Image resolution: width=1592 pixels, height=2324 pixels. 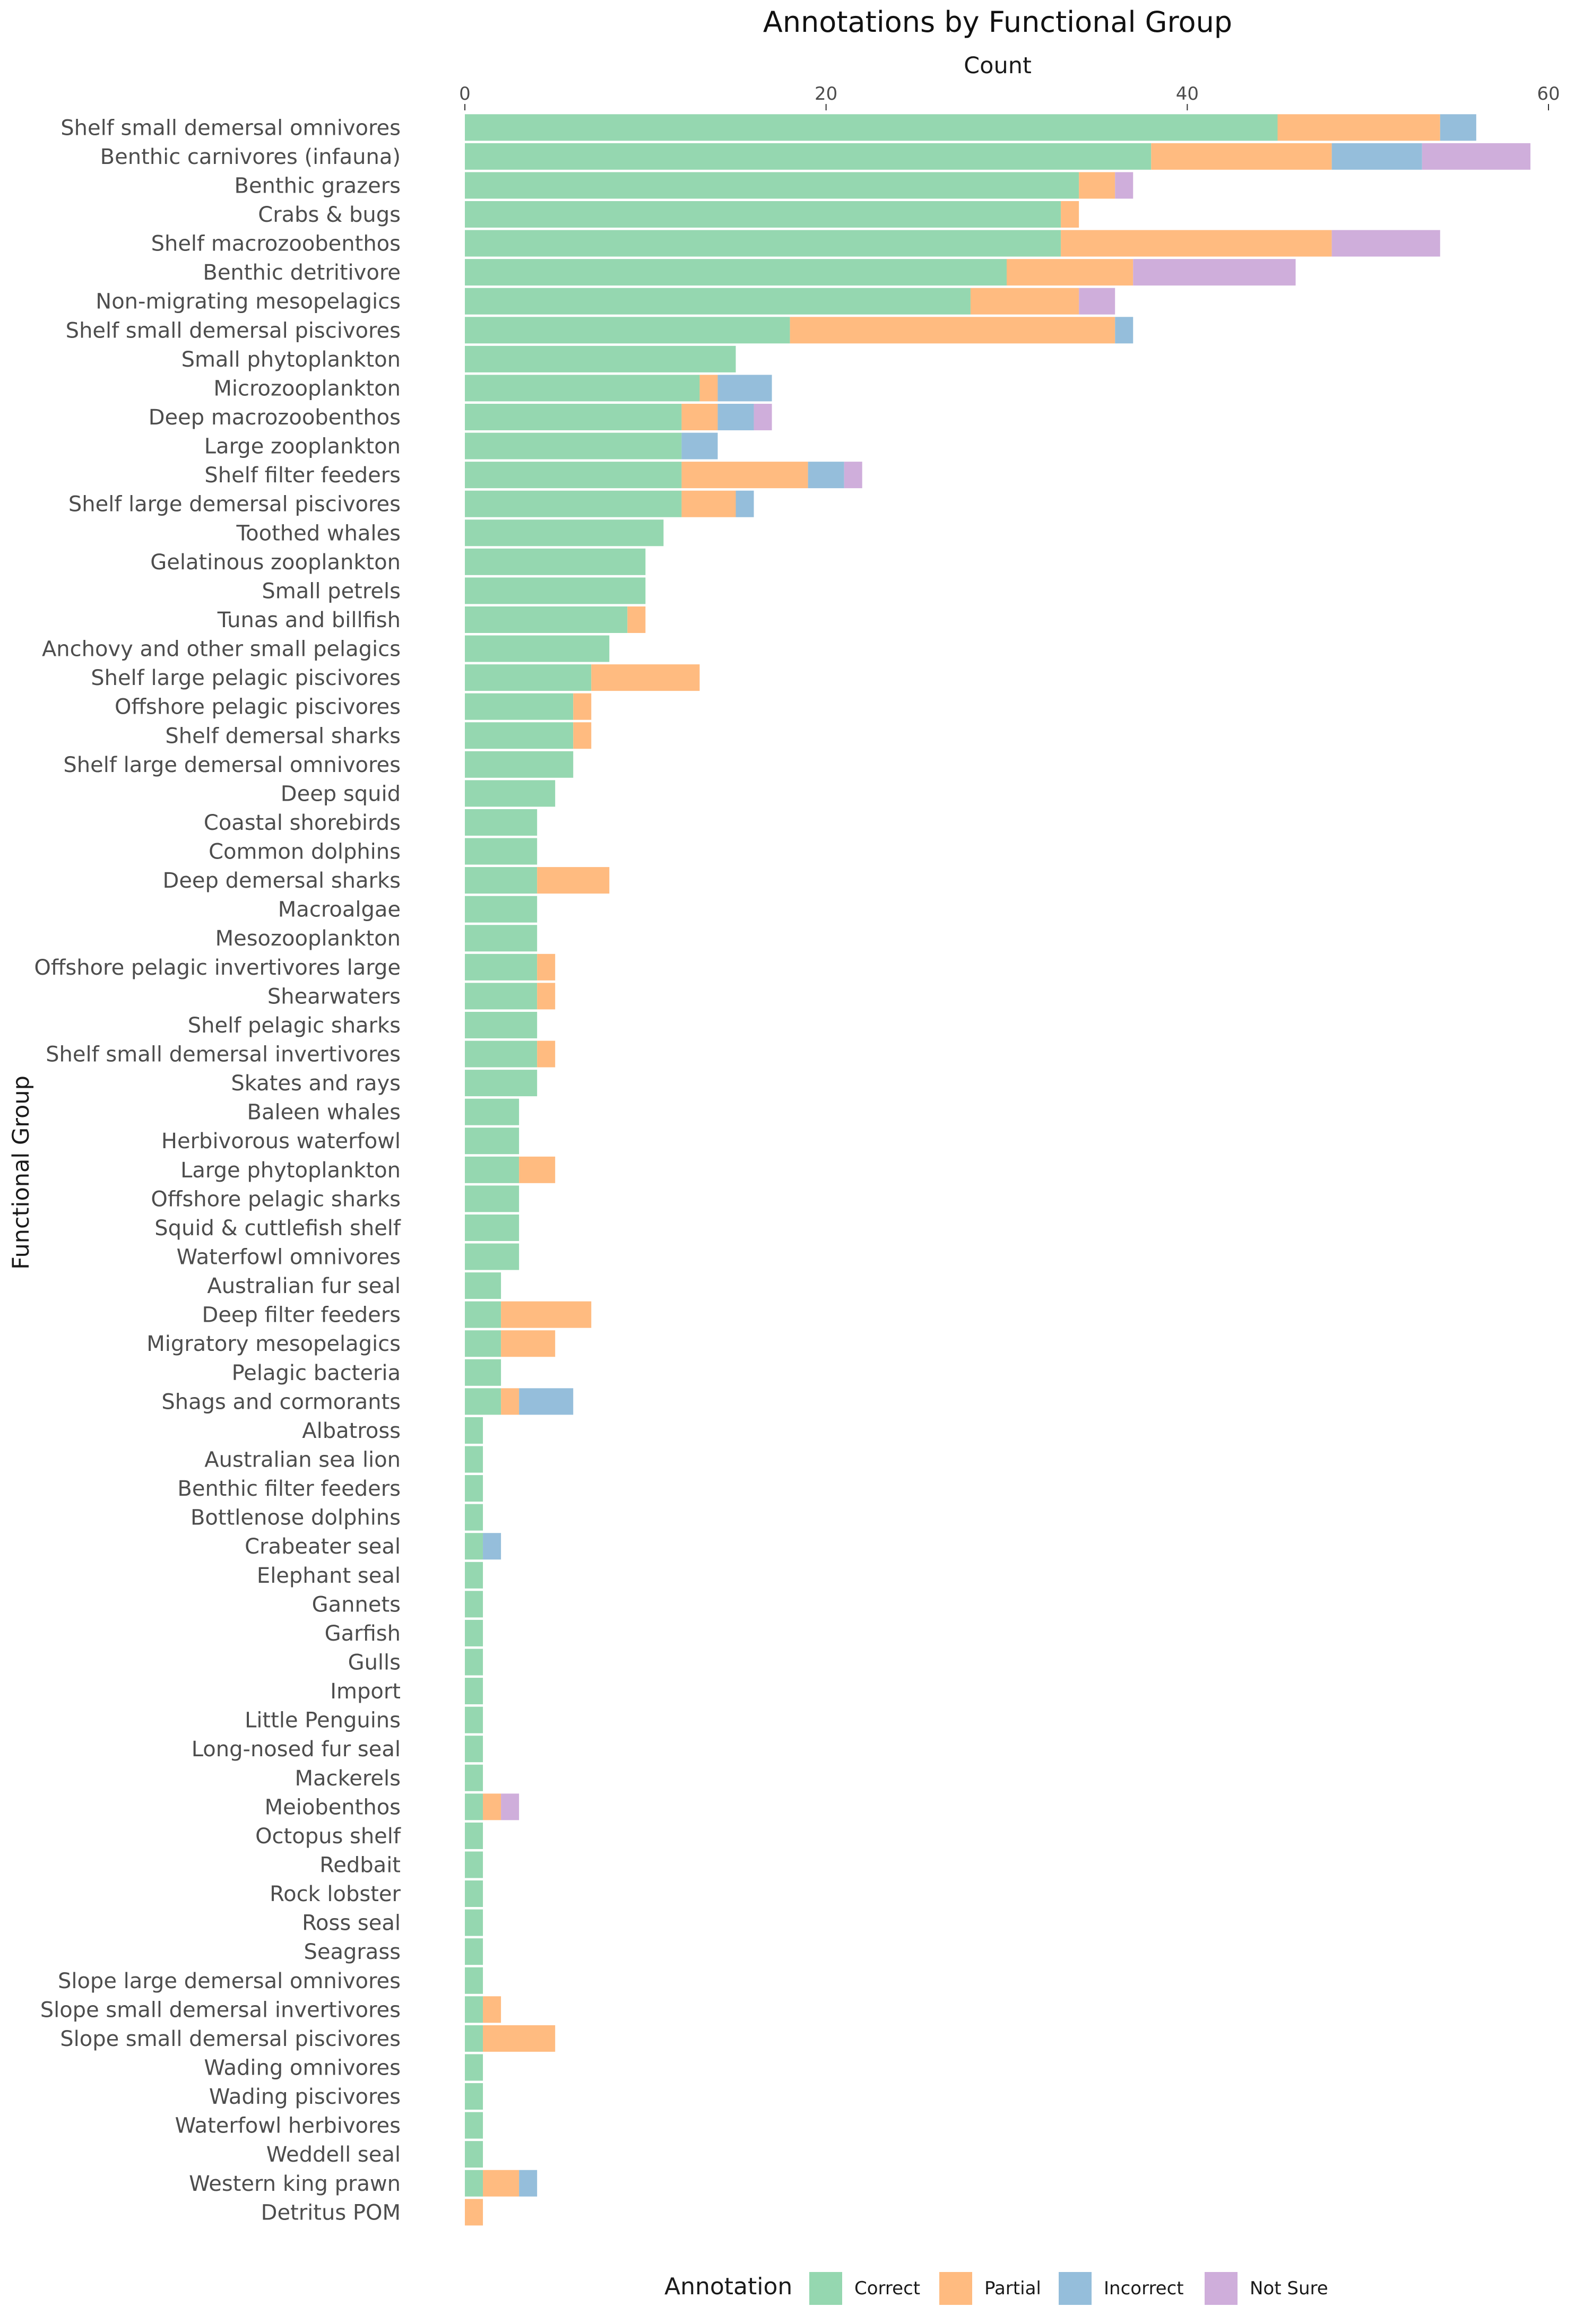 What do you see at coordinates (745, 504) in the screenshot?
I see `bar-incorrect-shelf-large-demersal-piscivores` at bounding box center [745, 504].